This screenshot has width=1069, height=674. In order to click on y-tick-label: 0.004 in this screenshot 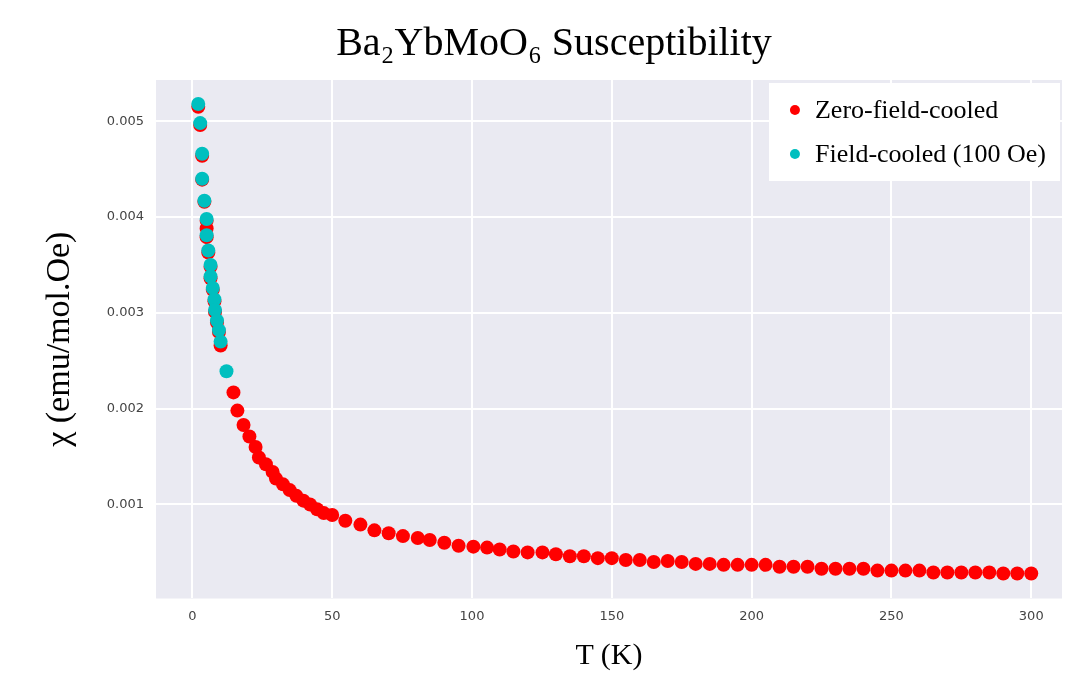, I will do `click(125, 216)`.